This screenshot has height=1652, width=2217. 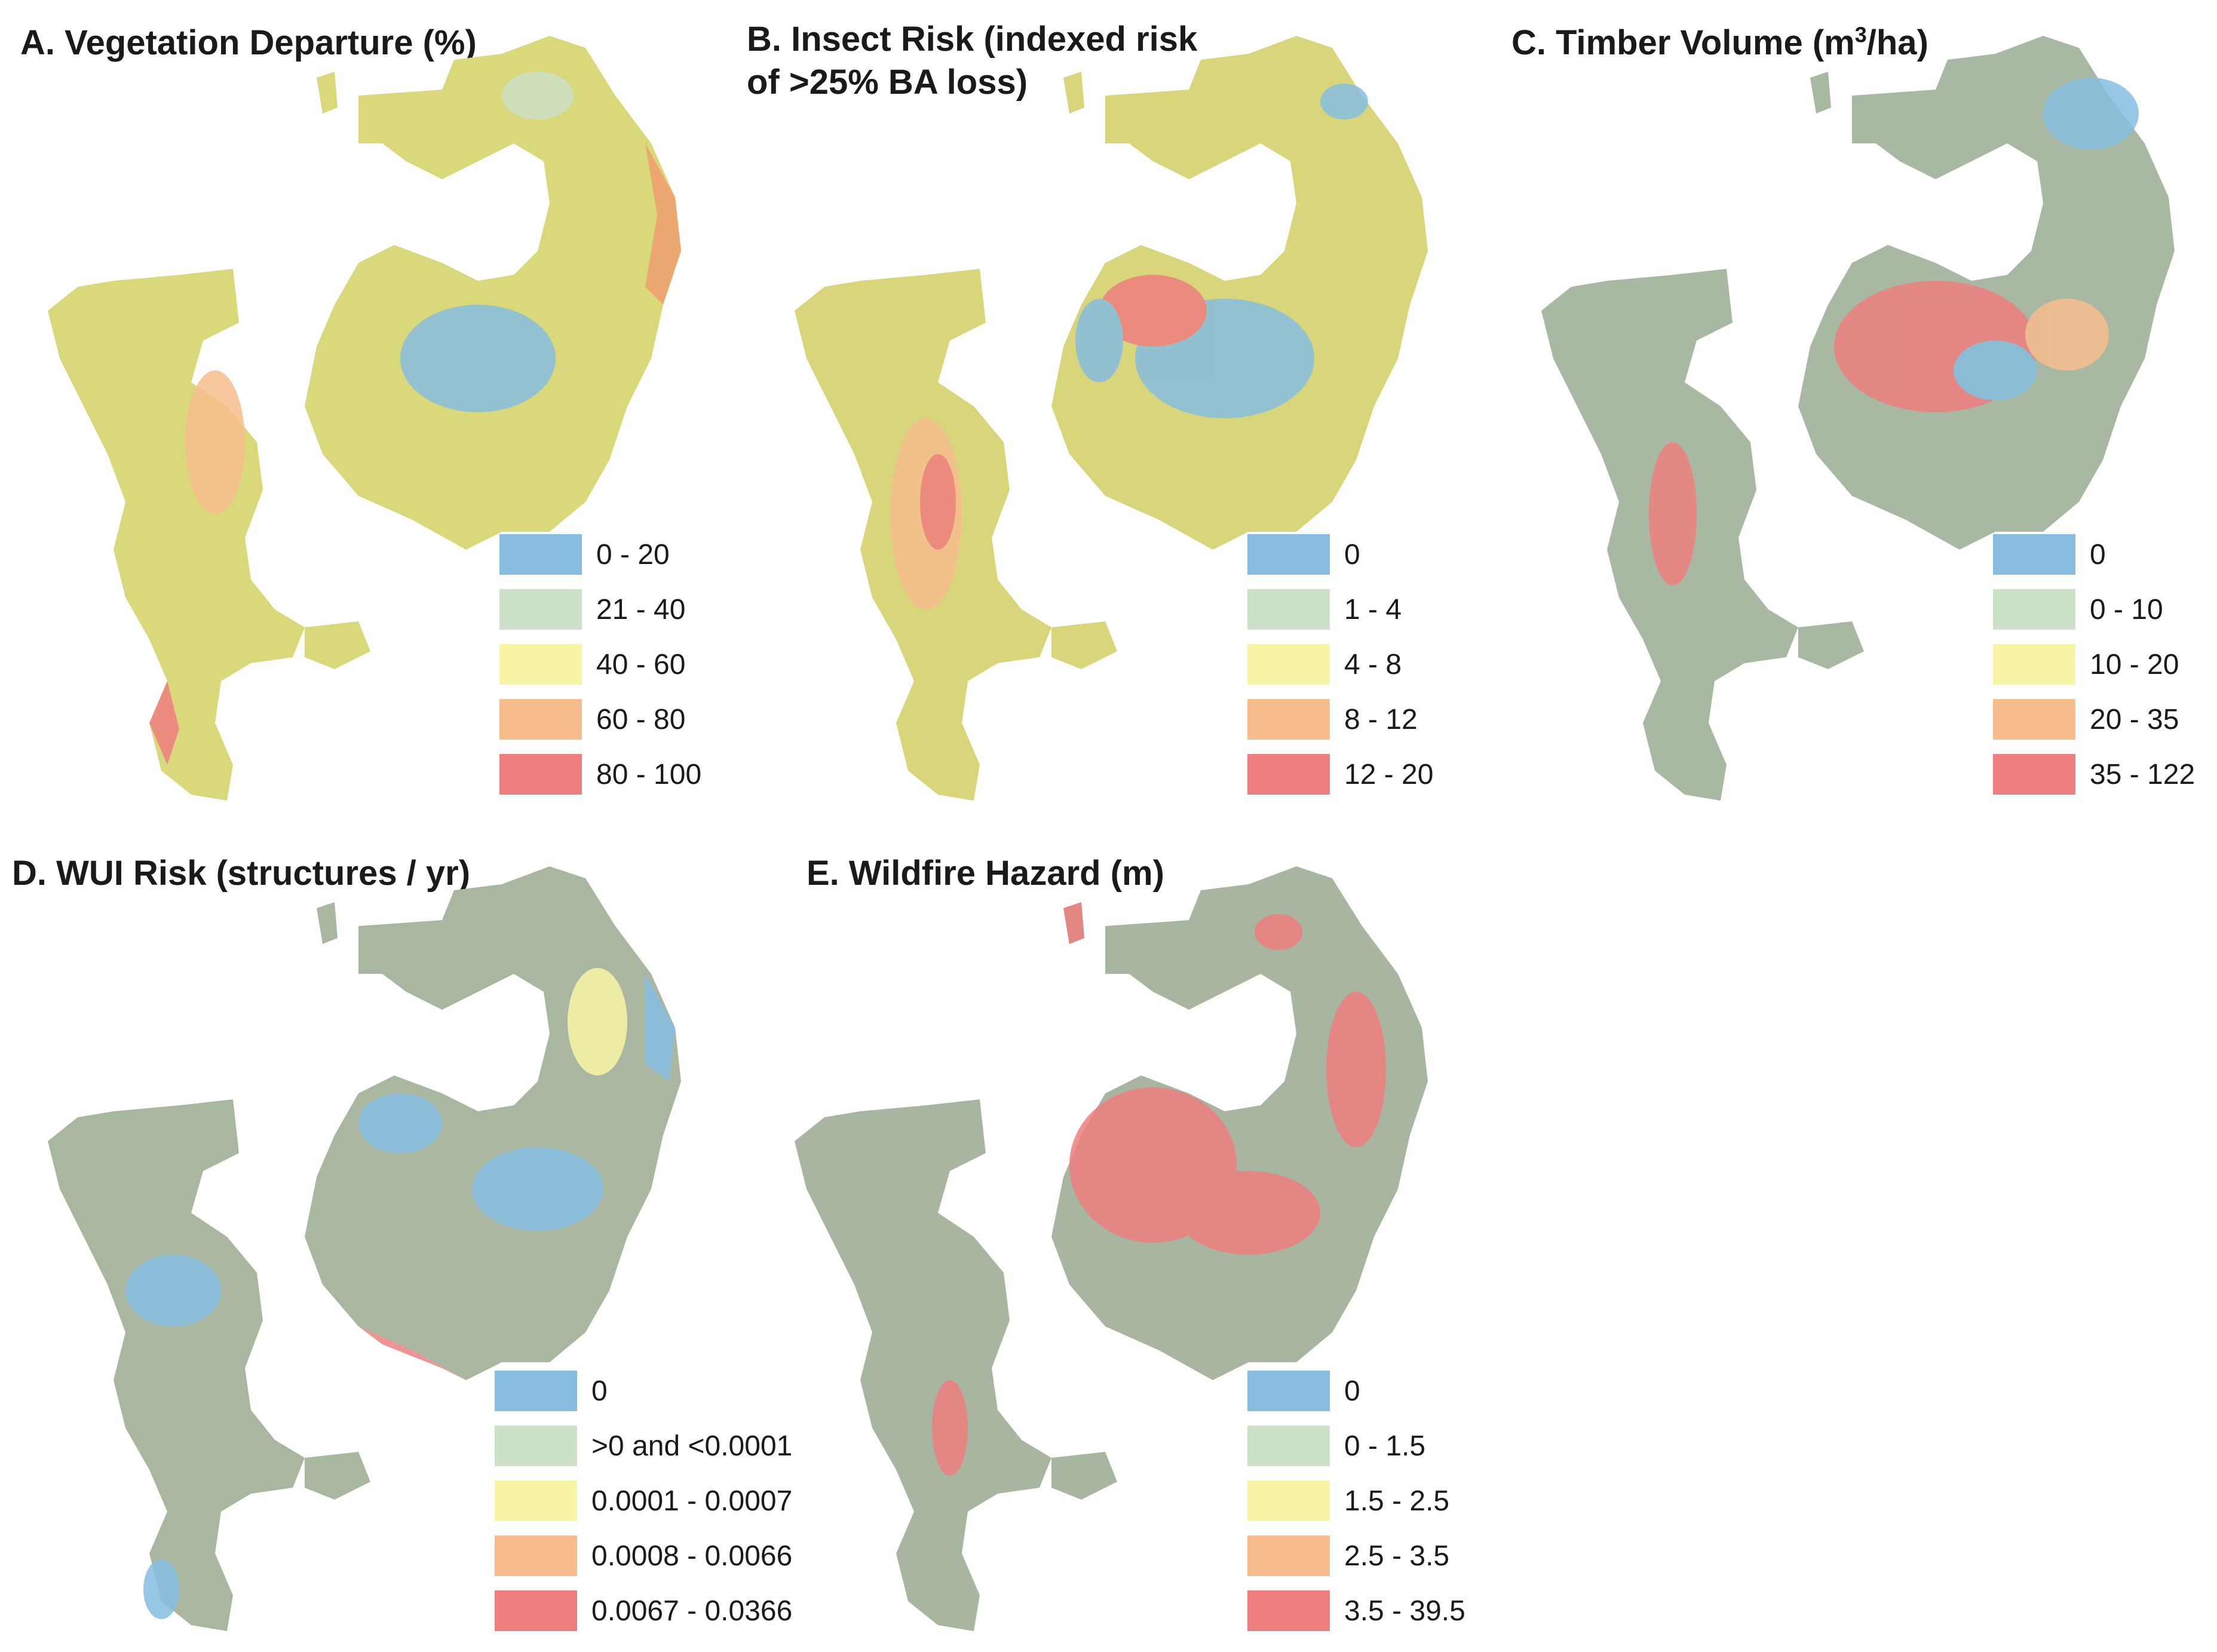 What do you see at coordinates (692, 1446) in the screenshot?
I see `legend-label: >0 and <0.0001` at bounding box center [692, 1446].